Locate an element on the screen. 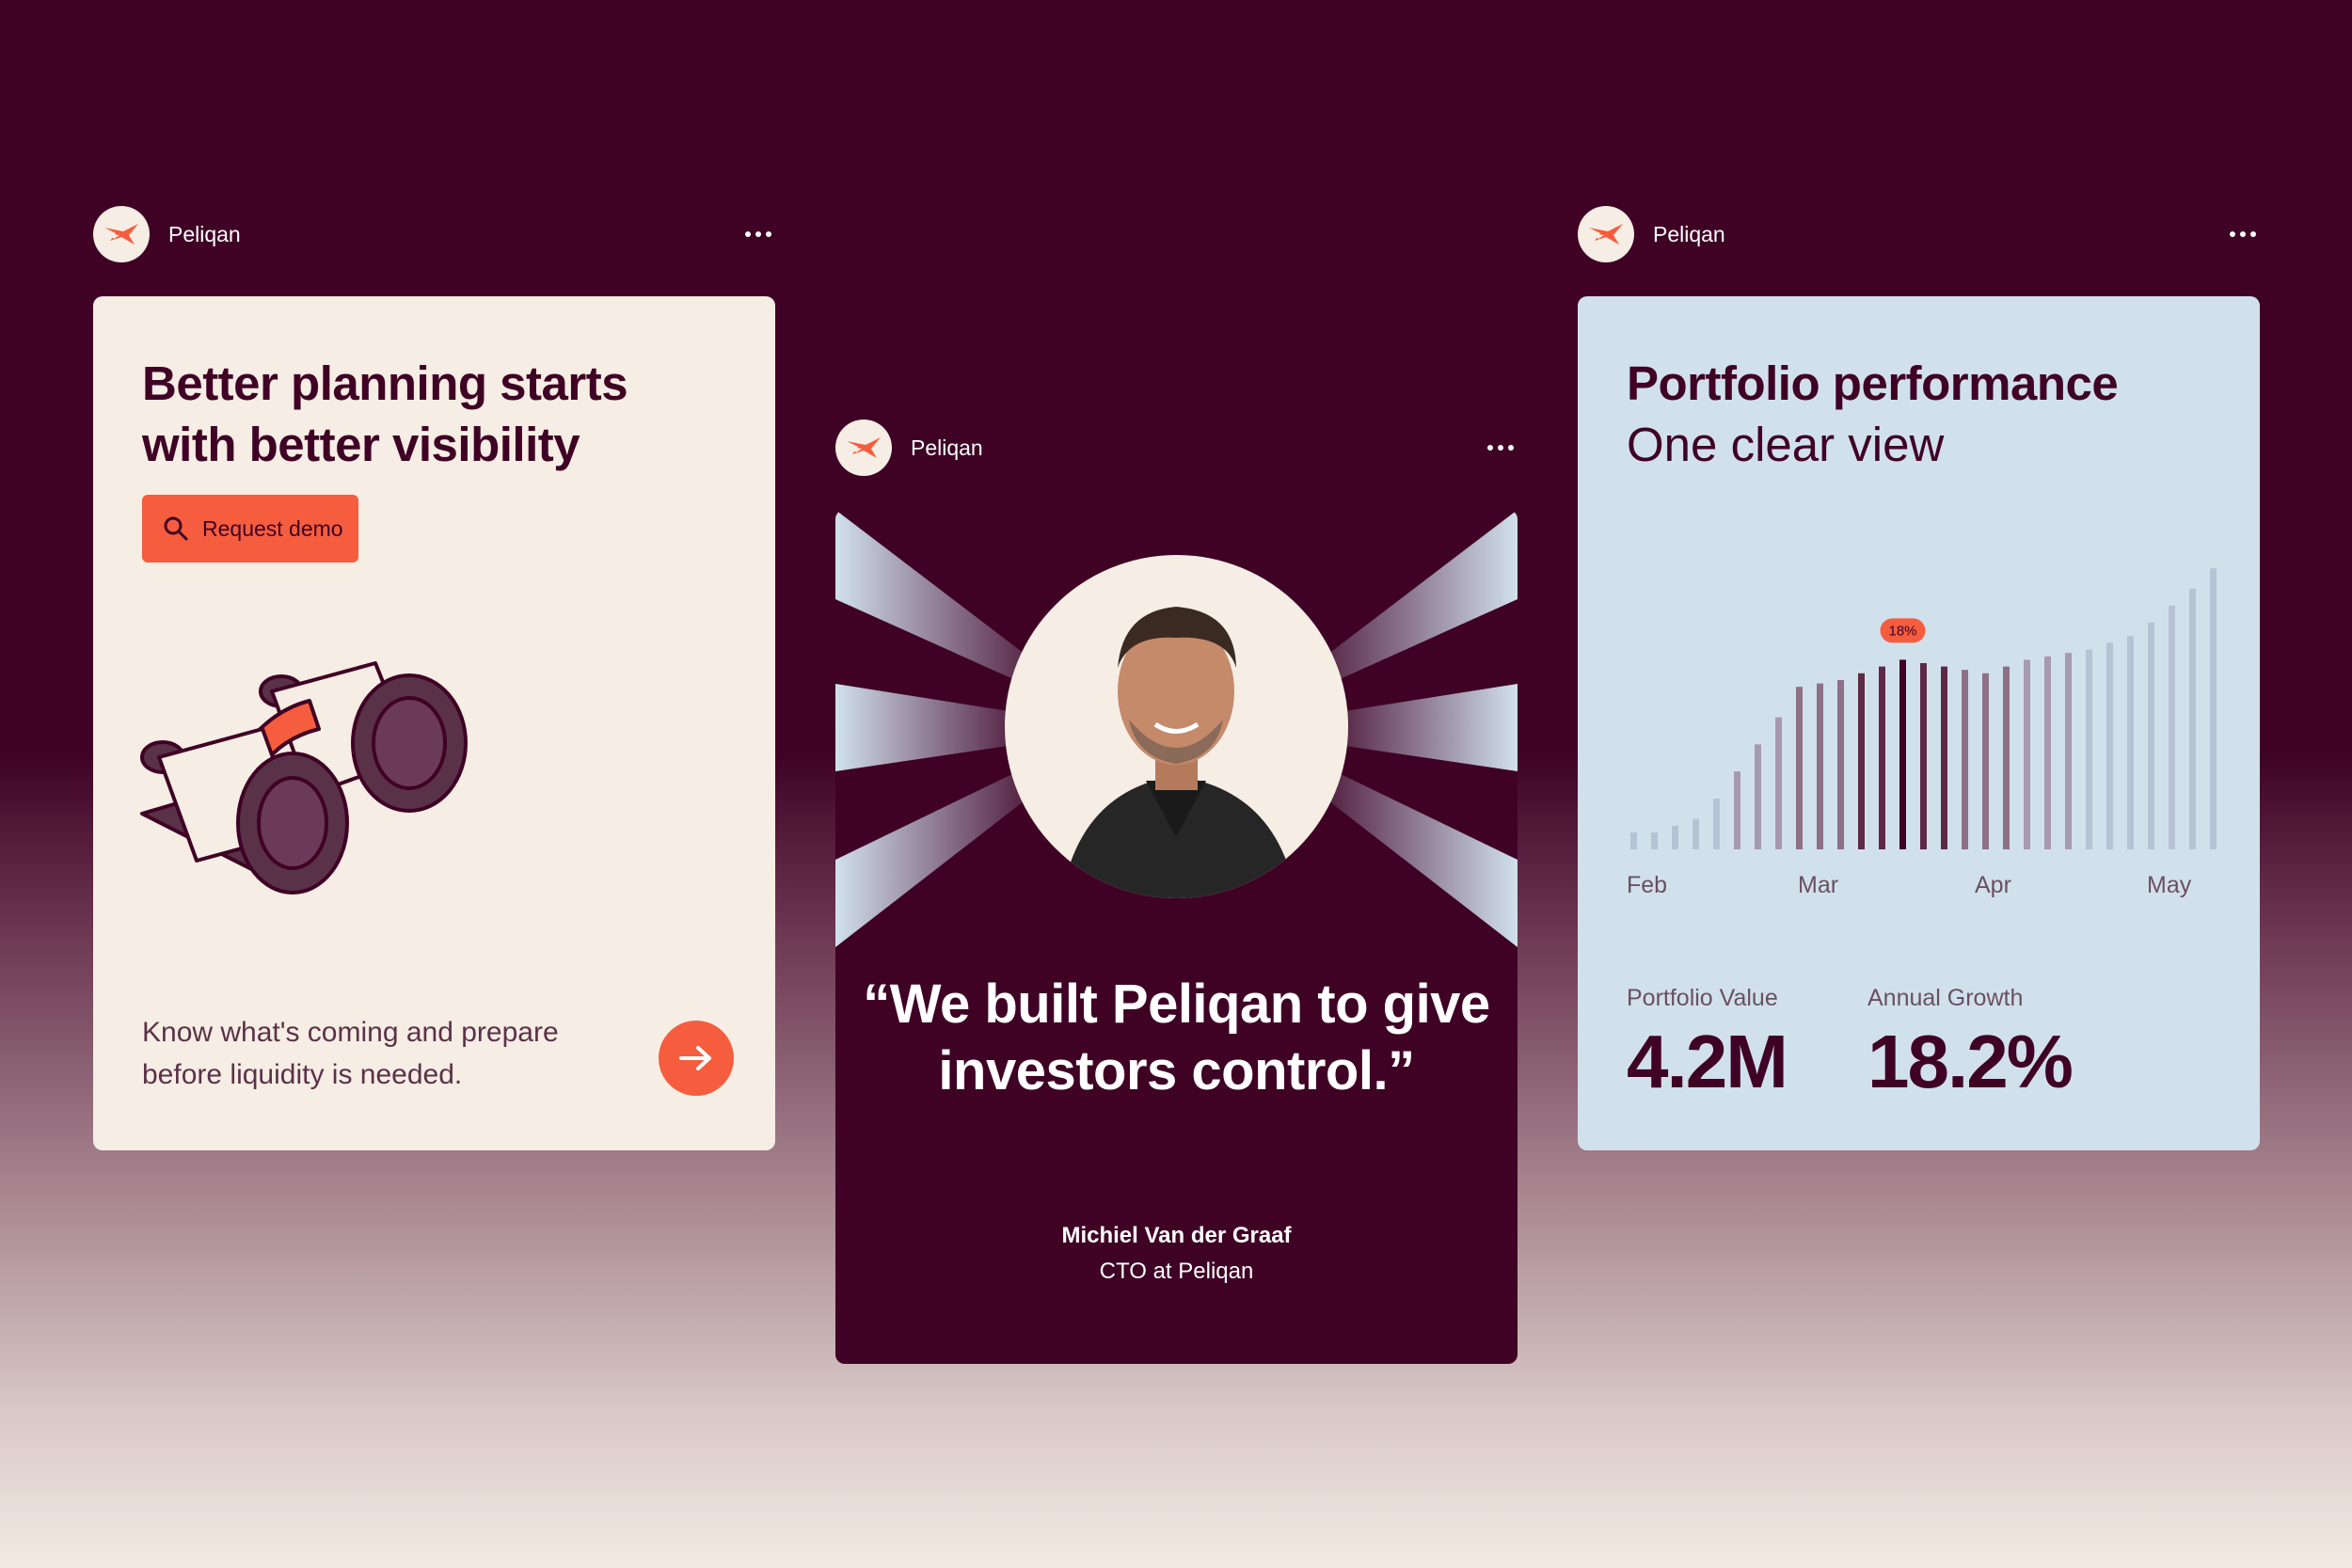  request-demo-button: Request demo is located at coordinates (250, 529).